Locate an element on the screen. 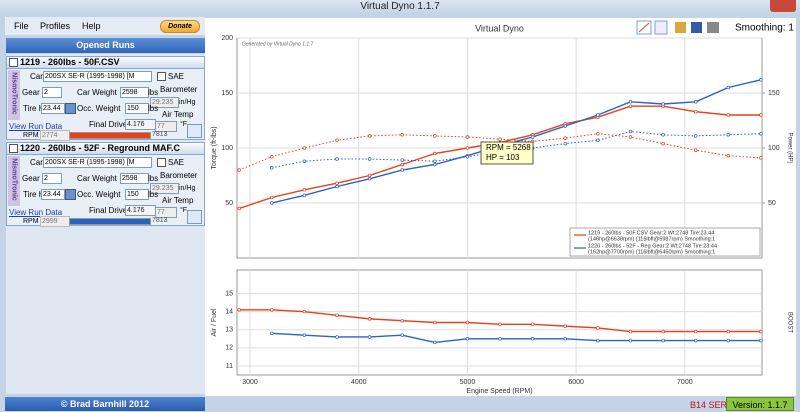 Image resolution: width=800 pixels, height=412 pixels. field-label: lbs is located at coordinates (153, 108).